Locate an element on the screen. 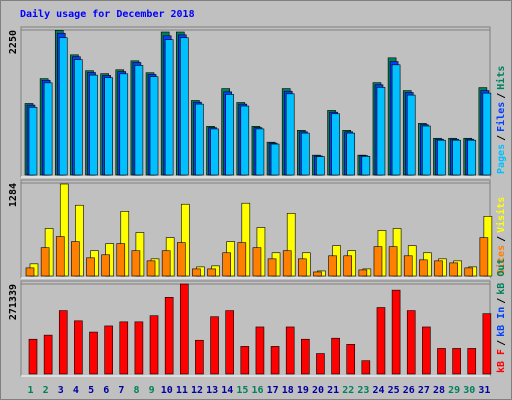 The image size is (512, 400). x-tick-label: 23 is located at coordinates (363, 390).